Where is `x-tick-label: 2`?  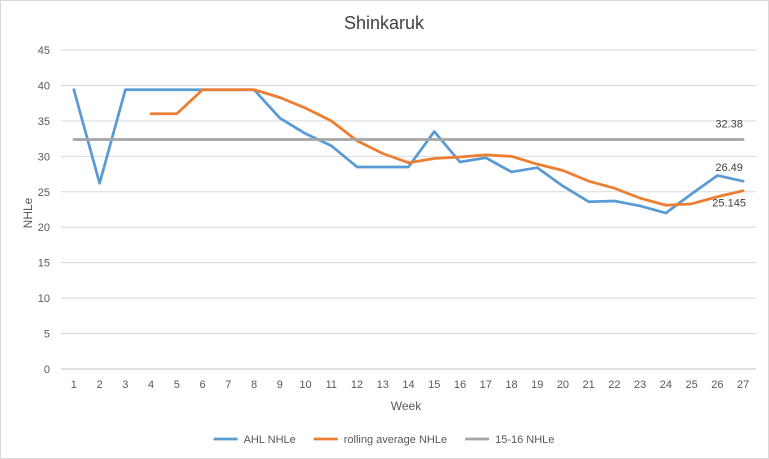
x-tick-label: 2 is located at coordinates (100, 385).